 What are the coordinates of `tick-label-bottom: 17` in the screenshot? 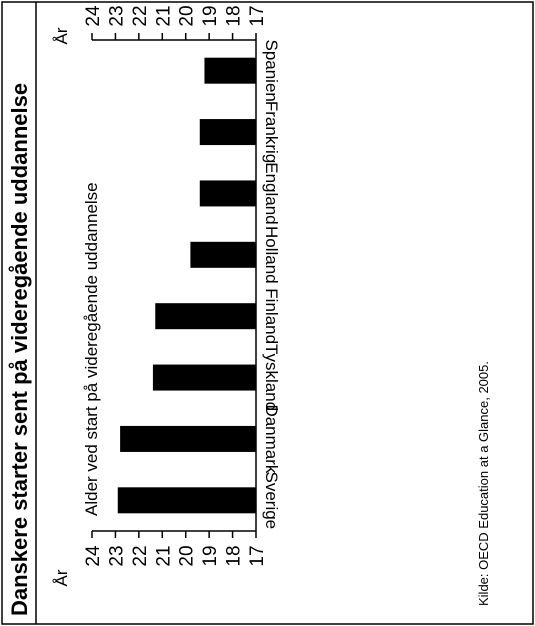 It's located at (257, 555).